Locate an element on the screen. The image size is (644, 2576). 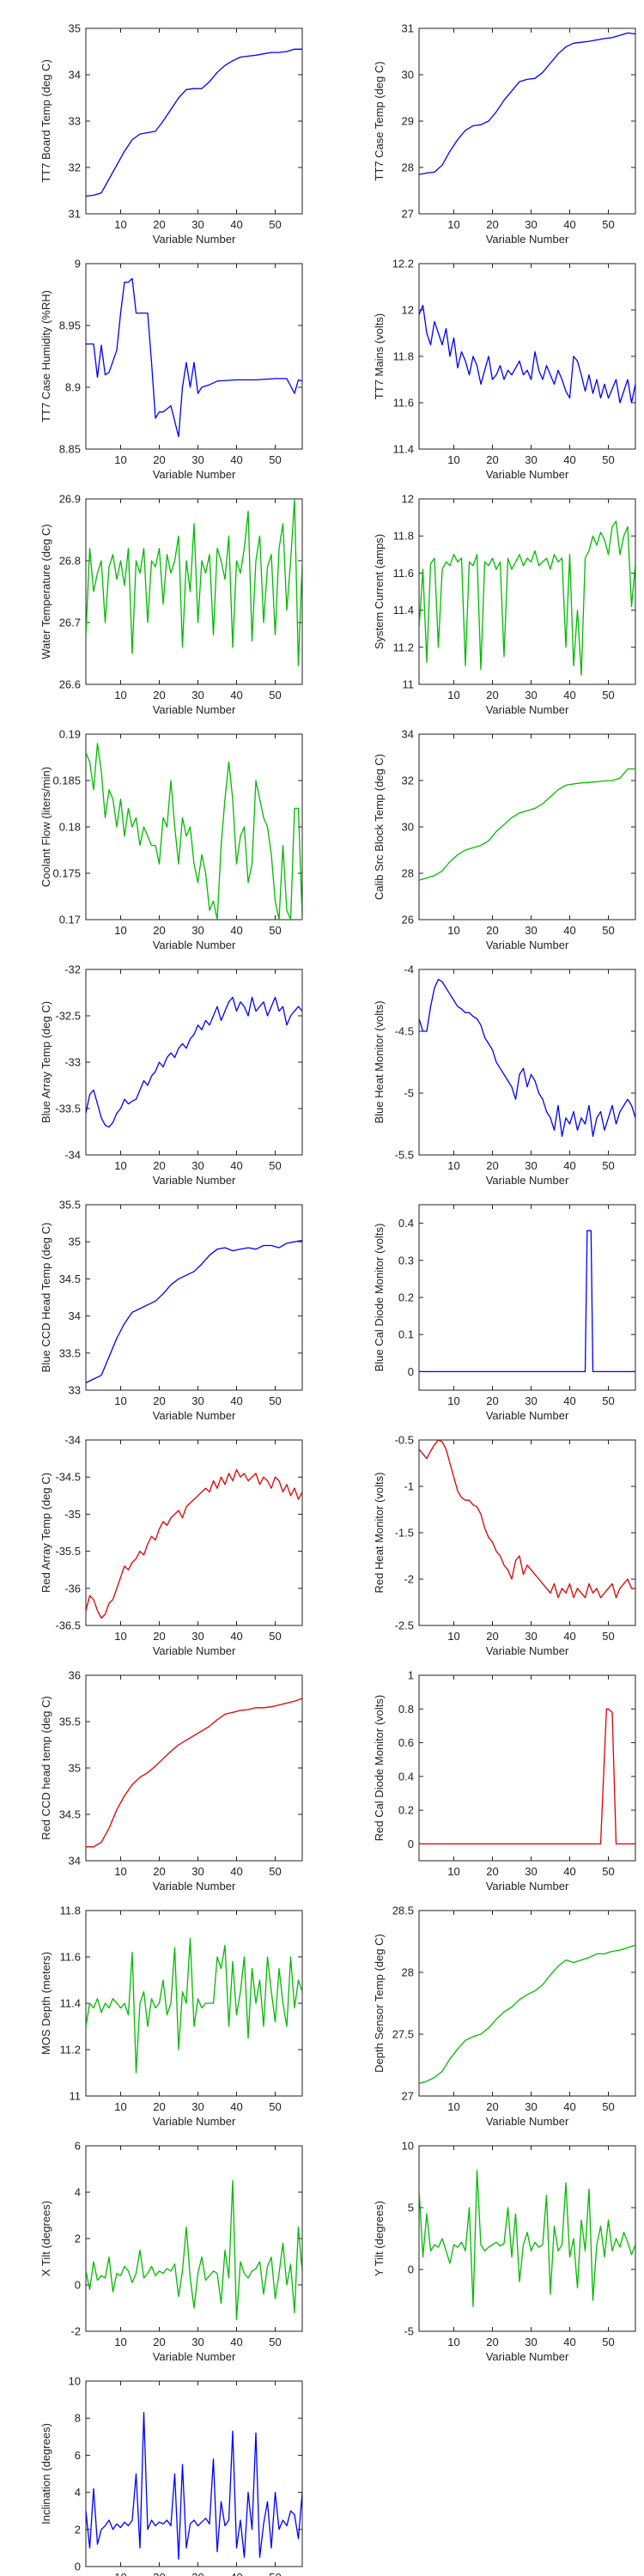
y-tick-label: 11.8 is located at coordinates (403, 356).